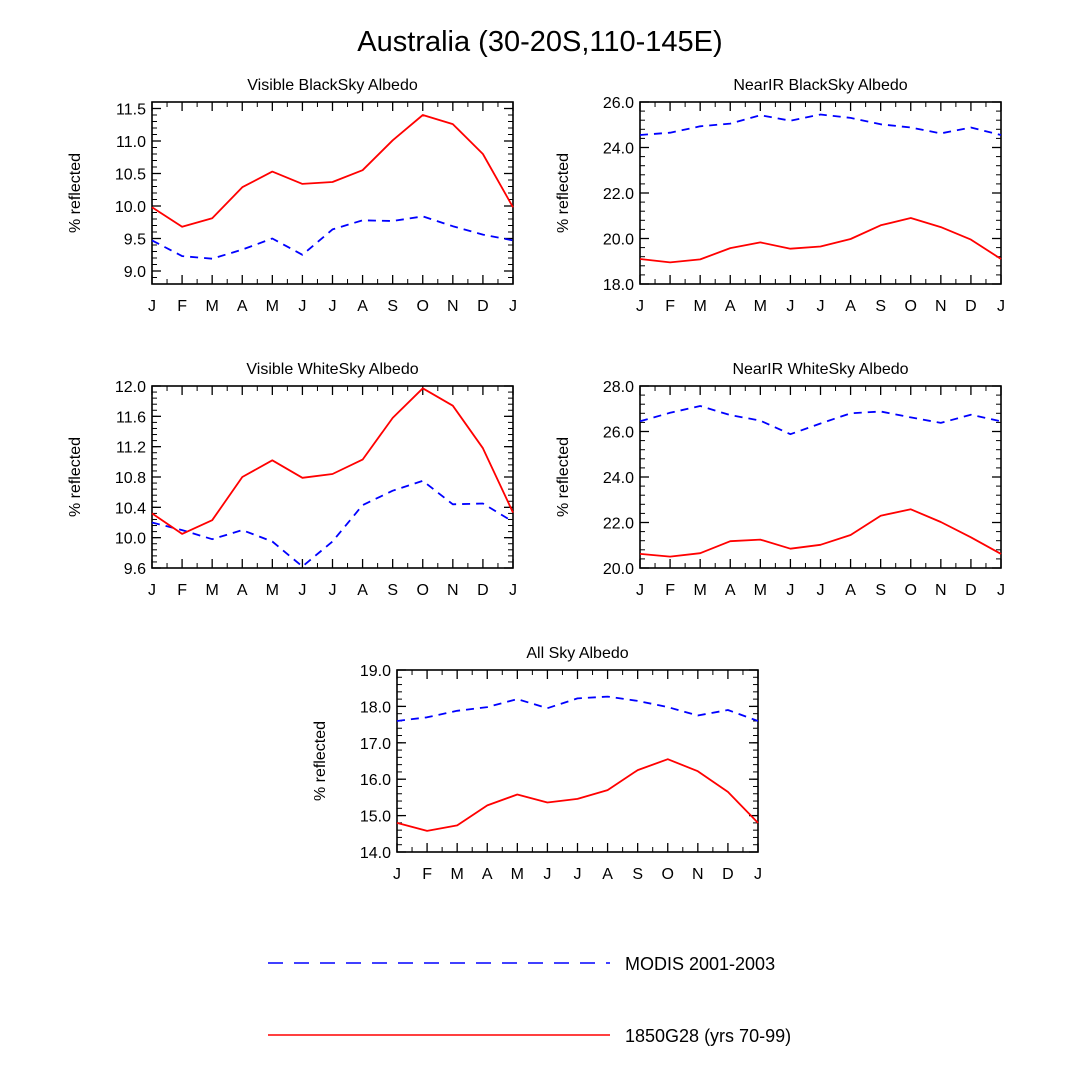 This screenshot has width=1080, height=1080. I want to click on y-tick-label: 9.6, so click(135, 569).